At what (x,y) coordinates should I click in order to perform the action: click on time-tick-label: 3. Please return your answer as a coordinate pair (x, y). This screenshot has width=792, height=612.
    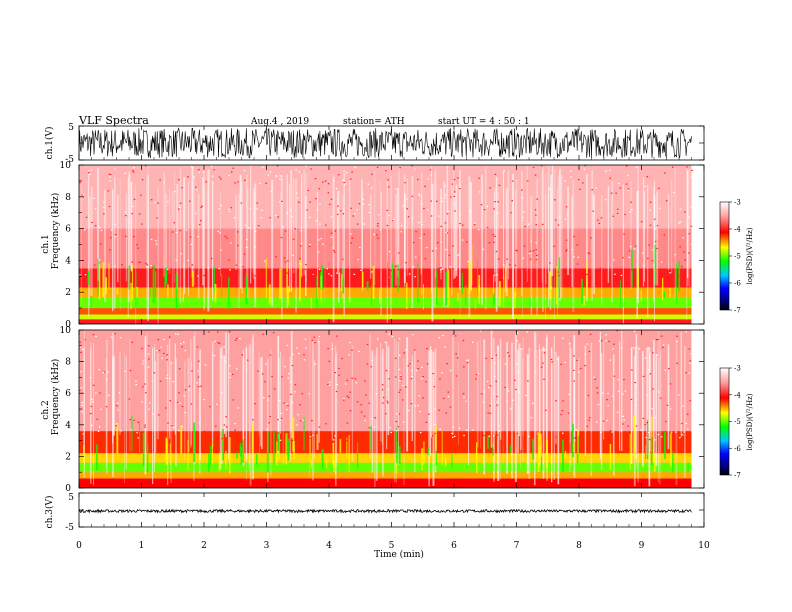
    Looking at the image, I should click on (267, 546).